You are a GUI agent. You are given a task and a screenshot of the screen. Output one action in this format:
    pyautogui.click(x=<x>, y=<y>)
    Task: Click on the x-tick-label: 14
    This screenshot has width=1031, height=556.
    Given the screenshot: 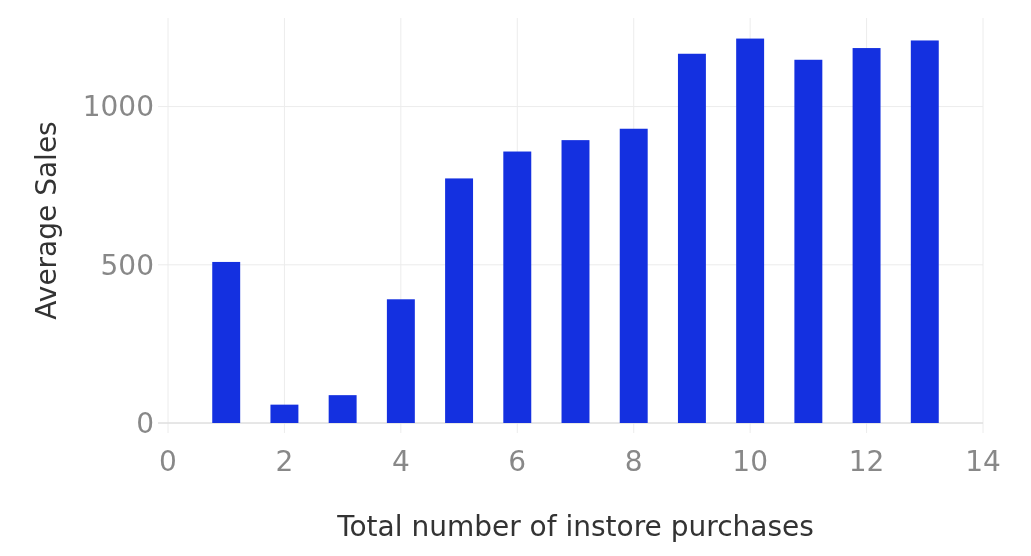 What is the action you would take?
    pyautogui.click(x=983, y=461)
    